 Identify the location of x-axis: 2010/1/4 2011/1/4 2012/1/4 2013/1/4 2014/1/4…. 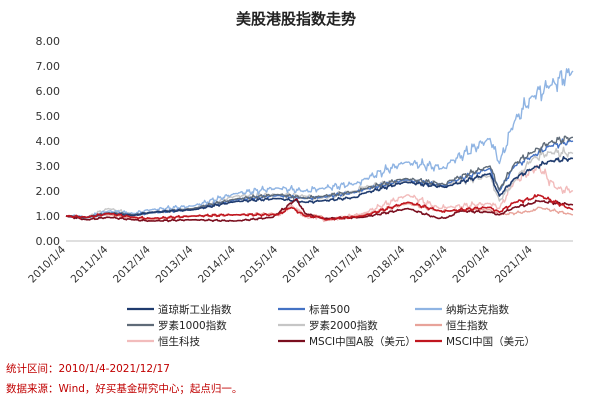
(299, 262).